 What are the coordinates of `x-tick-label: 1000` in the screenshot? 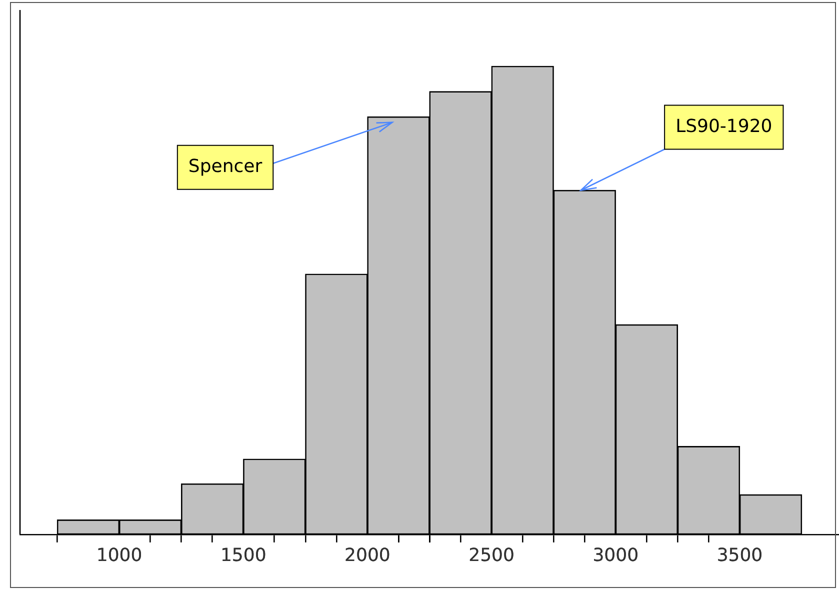 It's located at (119, 555).